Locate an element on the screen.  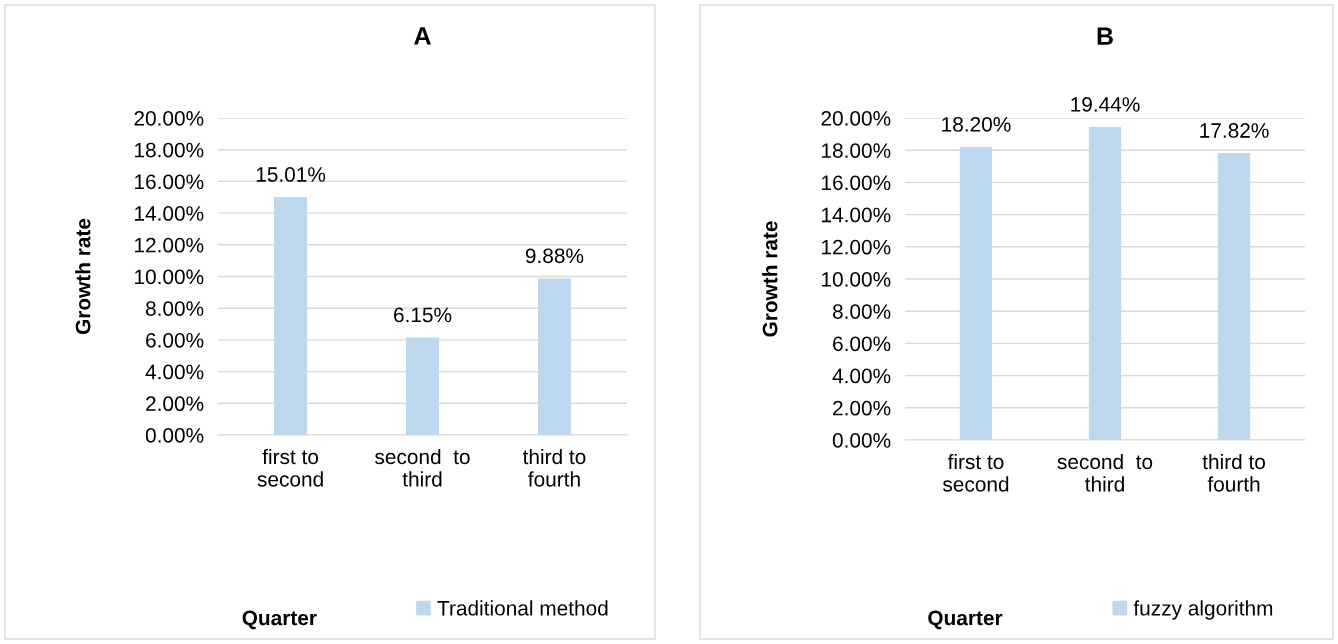
legend-label: fuzzy algorithm is located at coordinates (1203, 610).